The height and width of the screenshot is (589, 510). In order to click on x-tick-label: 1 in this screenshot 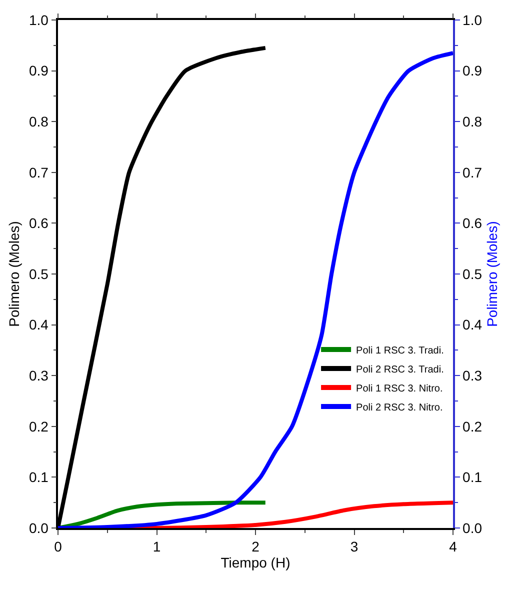, I will do `click(156, 546)`.